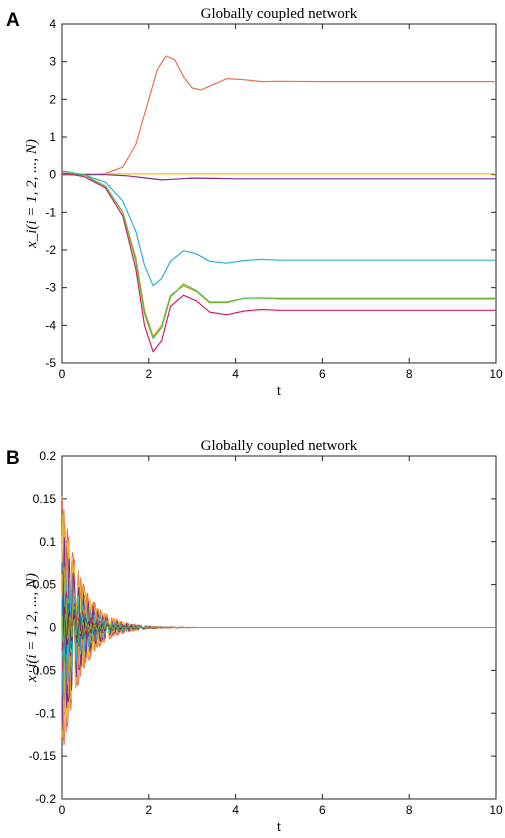 The width and height of the screenshot is (505, 838). What do you see at coordinates (52, 175) in the screenshot?
I see `a-ytick-label: 0` at bounding box center [52, 175].